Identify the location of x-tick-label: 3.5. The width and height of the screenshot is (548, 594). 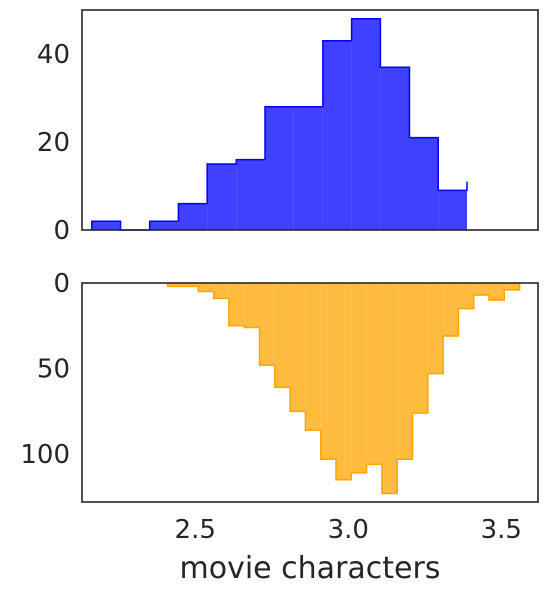
(501, 530).